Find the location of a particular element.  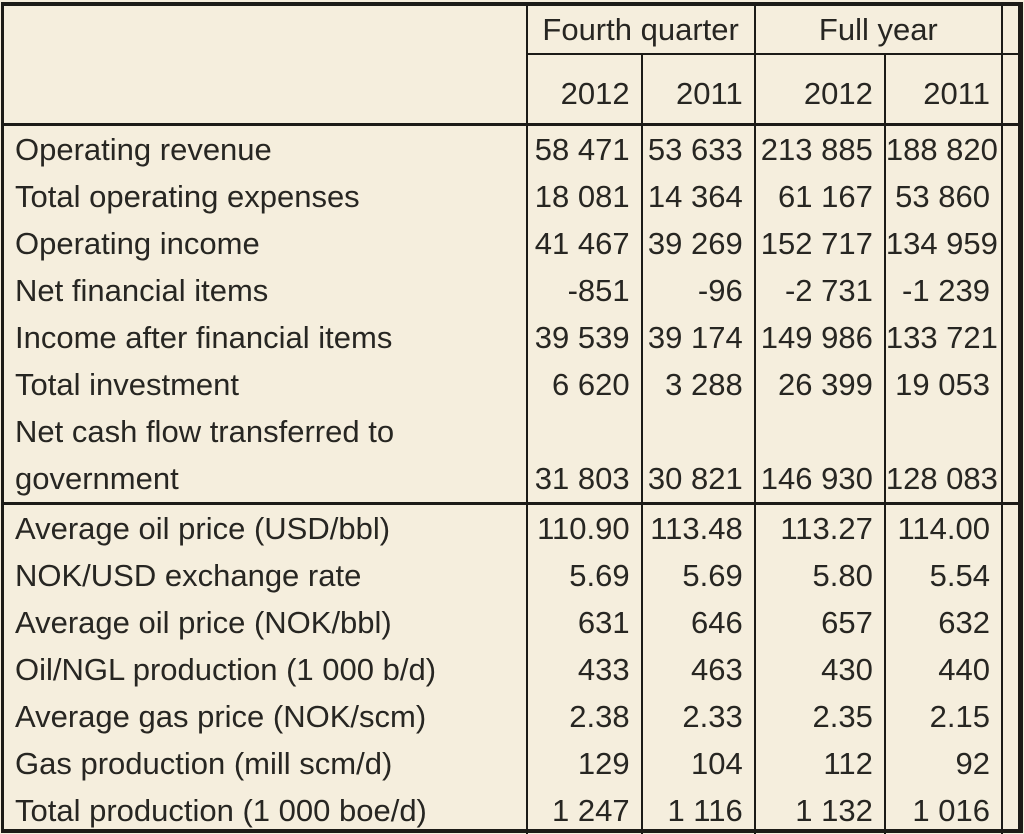

cell-value: 632 is located at coordinates (942, 622).